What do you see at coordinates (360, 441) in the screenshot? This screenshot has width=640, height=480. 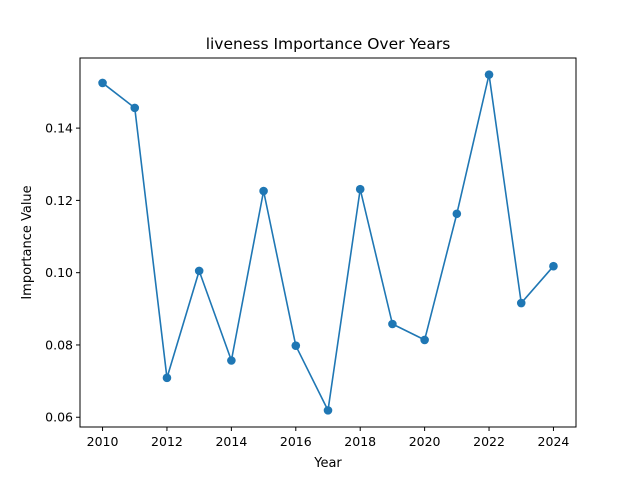 I see `x-tick-label: 2018` at bounding box center [360, 441].